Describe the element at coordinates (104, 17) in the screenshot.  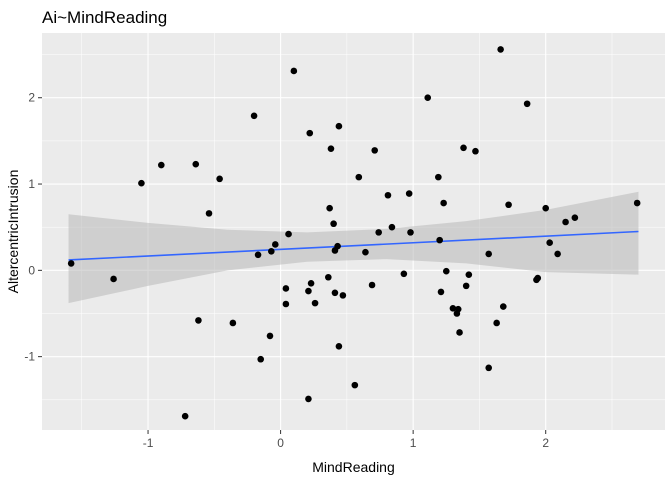
I see `chart-title: Ai~MindReading` at that location.